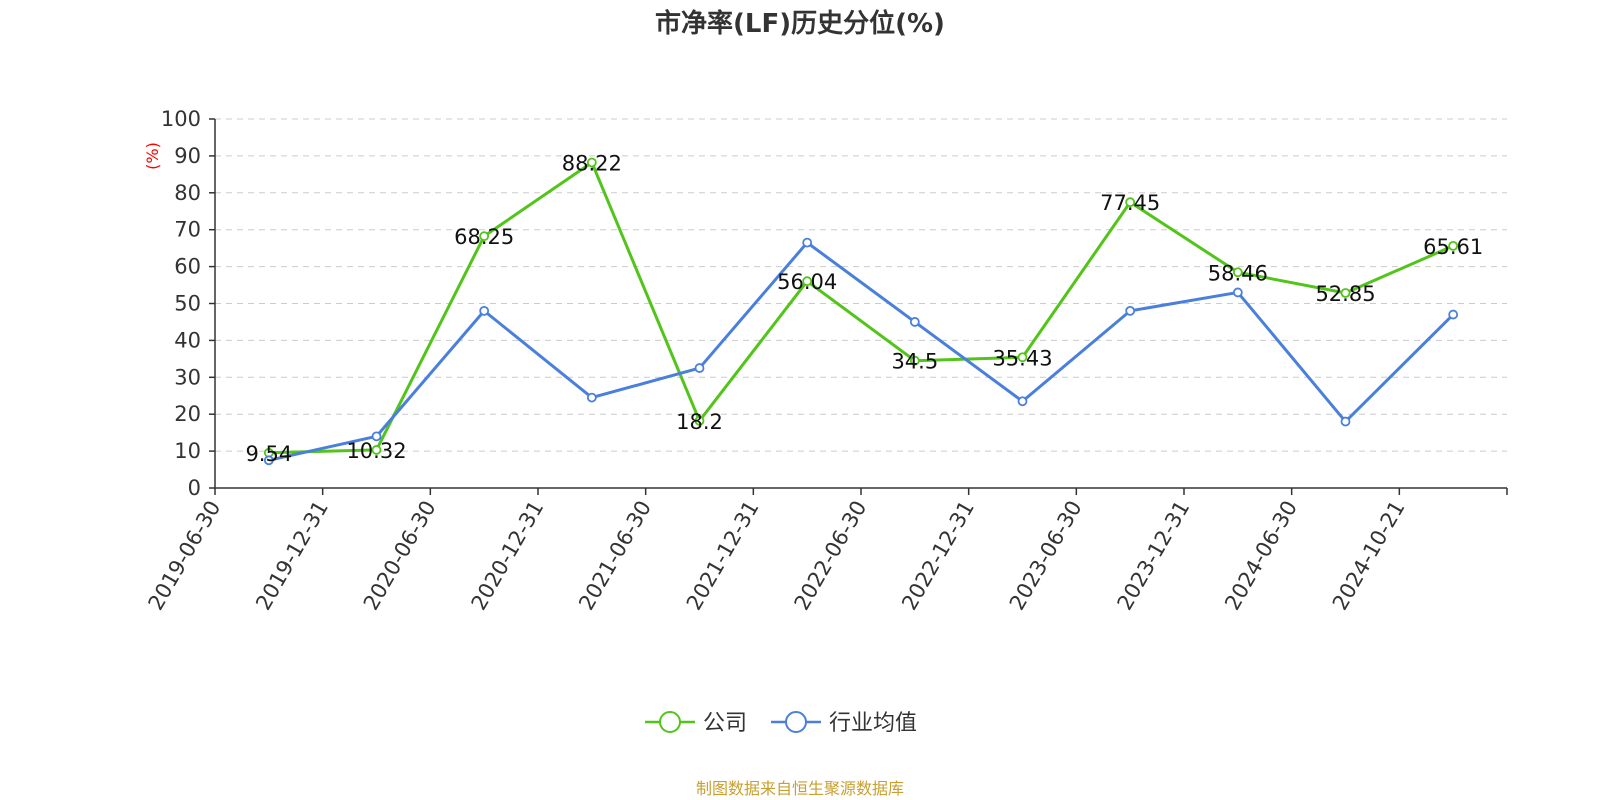 The image size is (1600, 800). Describe the element at coordinates (800, 23) in the screenshot. I see `chart-title: 市净率(LF)历史分位(%)` at that location.